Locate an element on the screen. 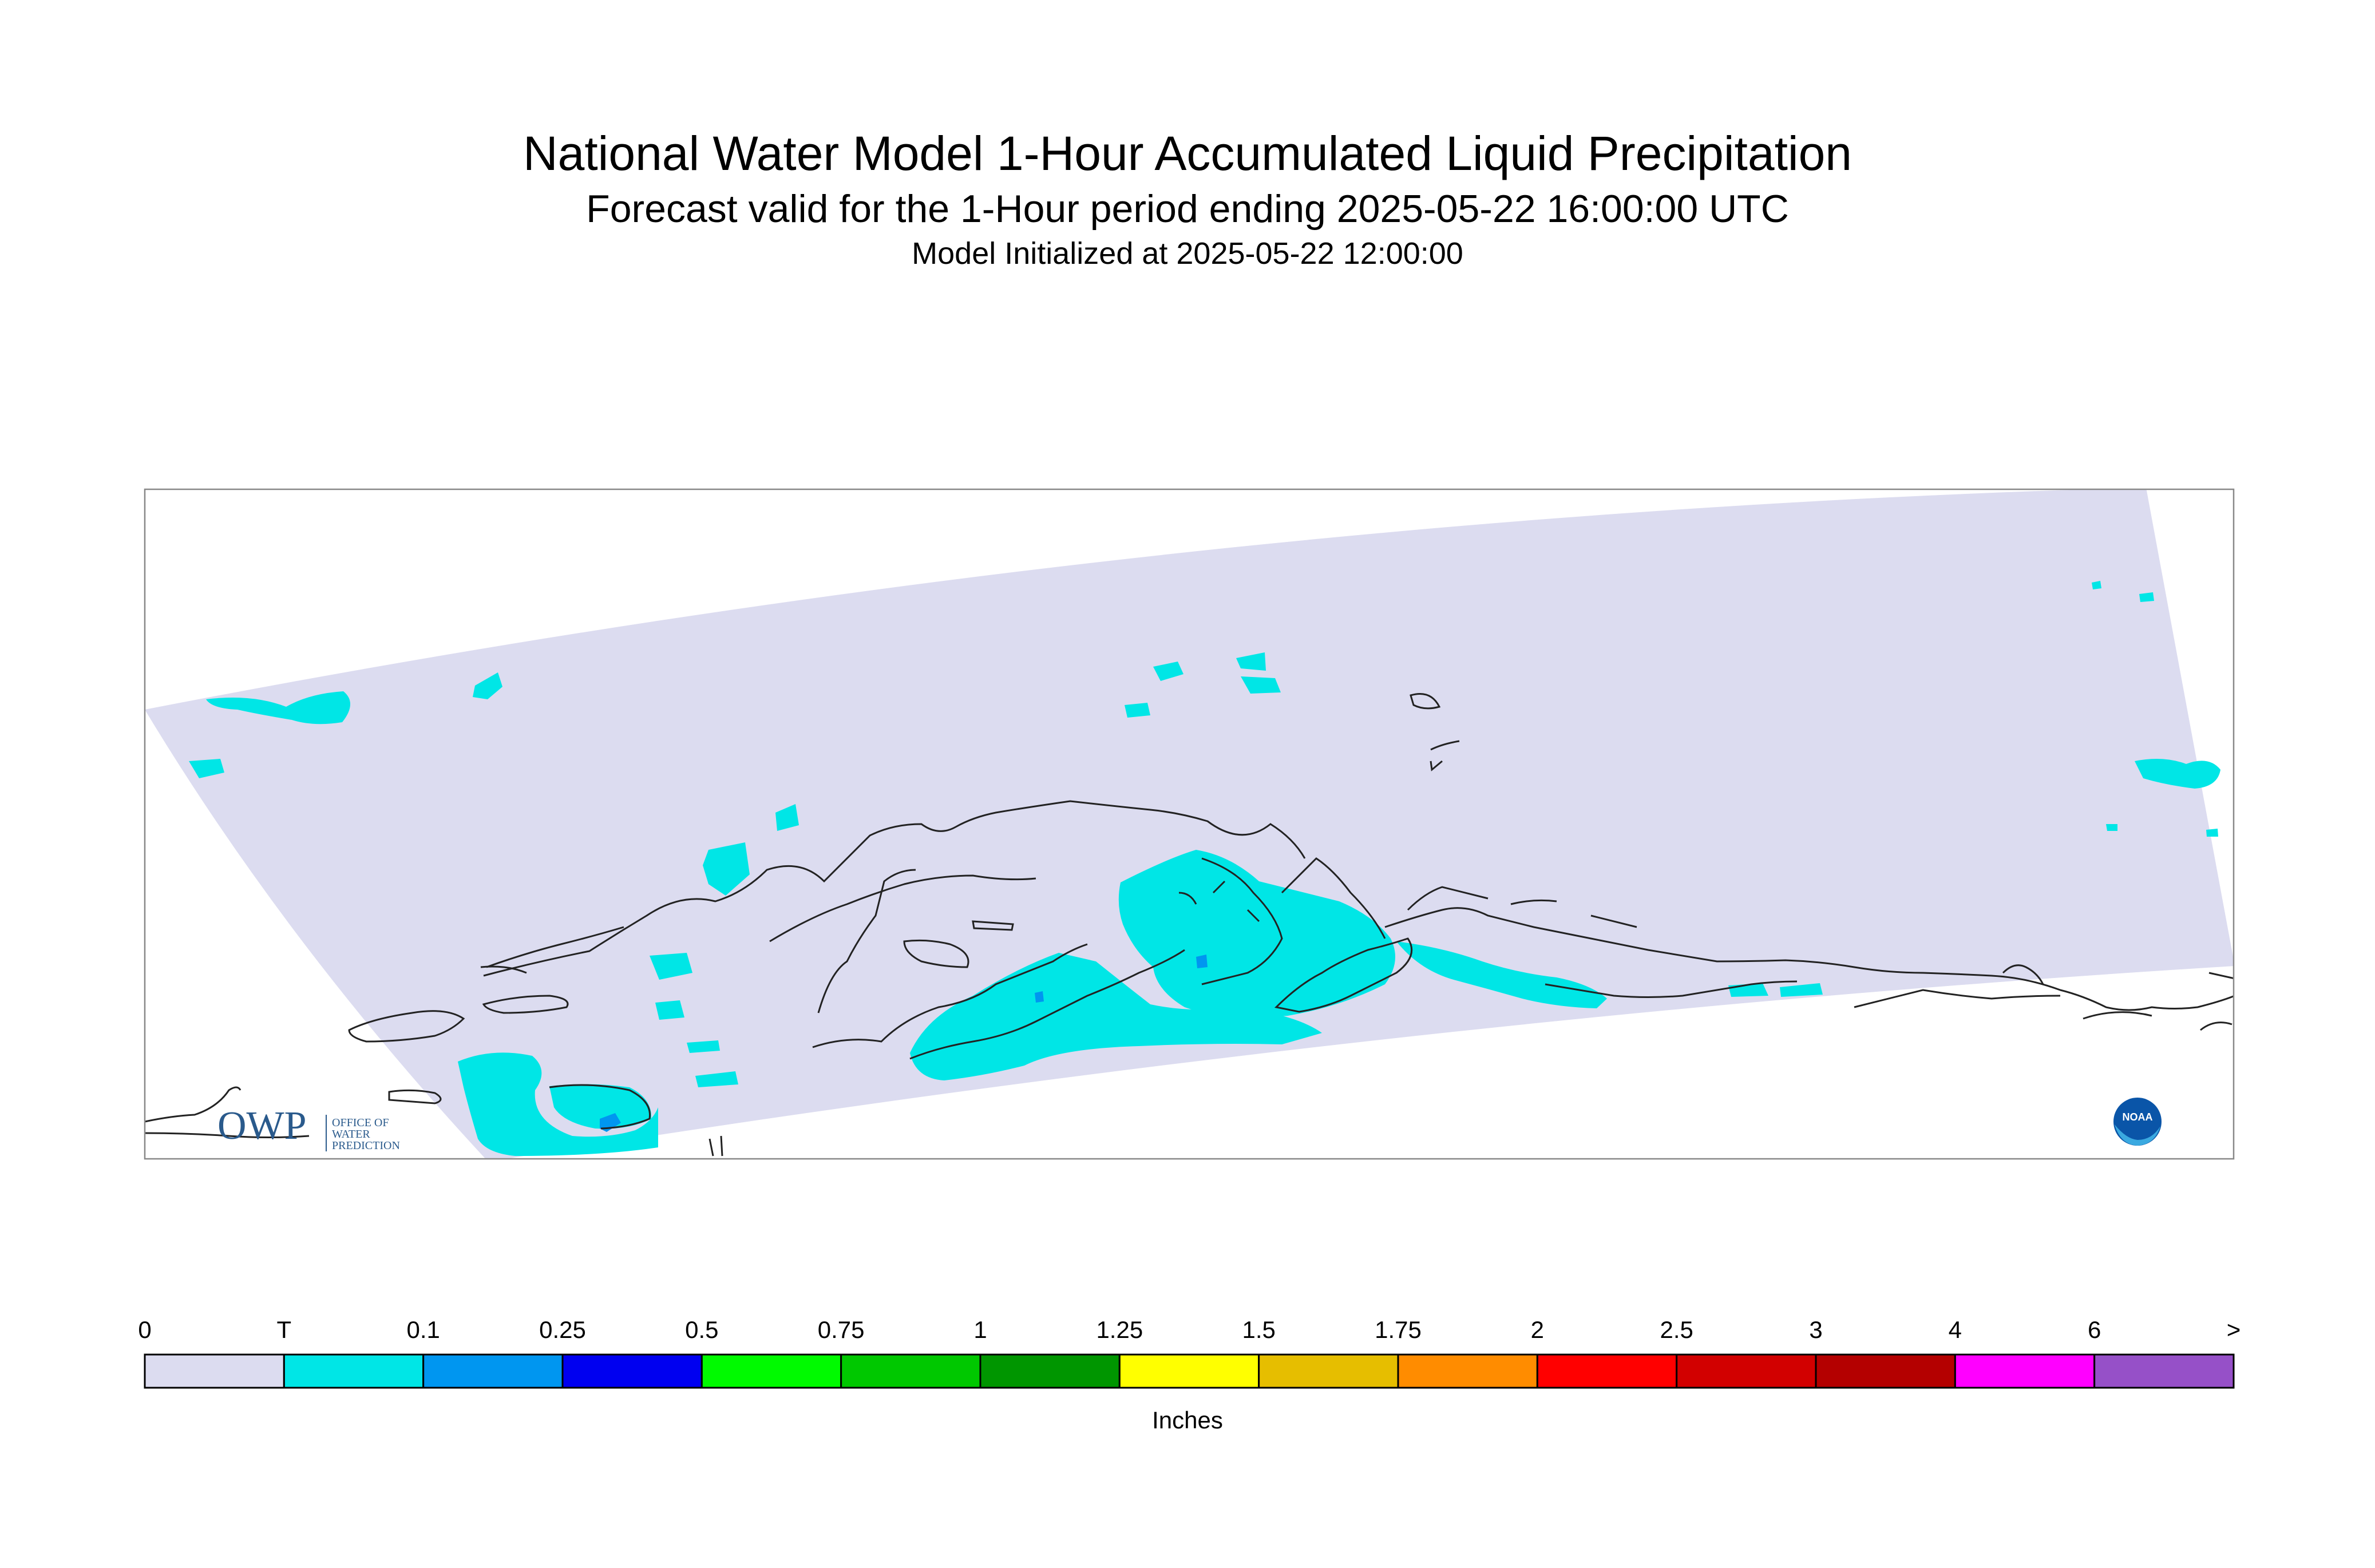 This screenshot has width=2375, height=1568. legend-label: 1.75 is located at coordinates (1399, 1329).